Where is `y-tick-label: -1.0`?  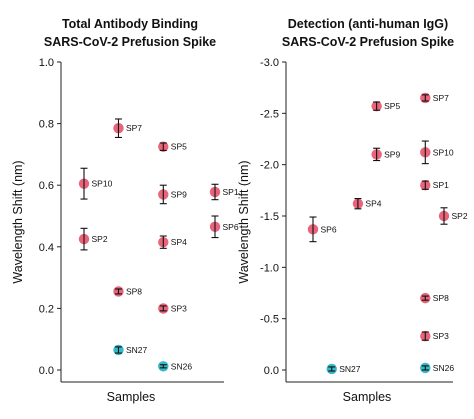
y-tick-label: -1.0 is located at coordinates (269, 268).